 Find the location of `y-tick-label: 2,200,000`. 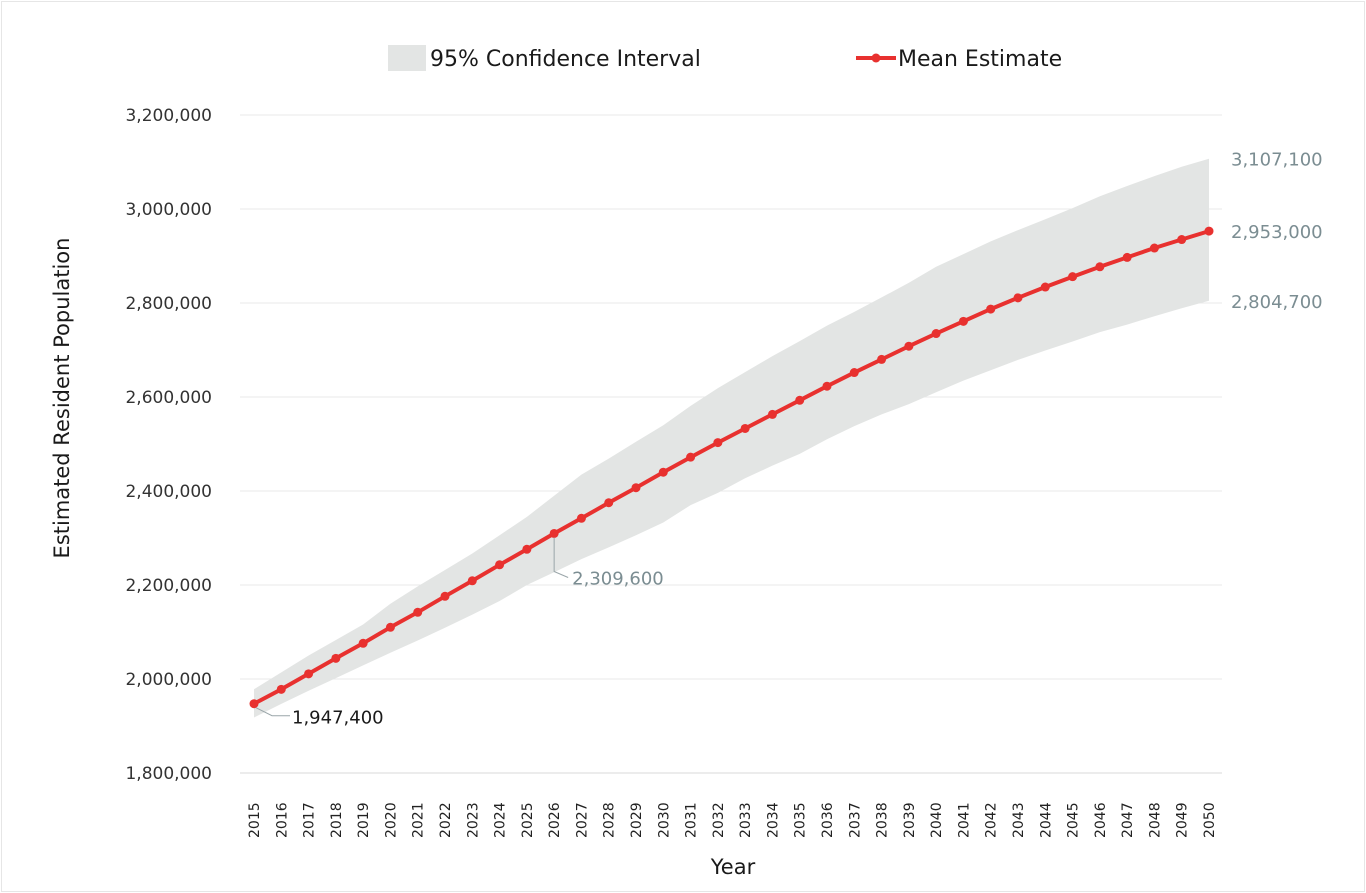

y-tick-label: 2,200,000 is located at coordinates (168, 586).